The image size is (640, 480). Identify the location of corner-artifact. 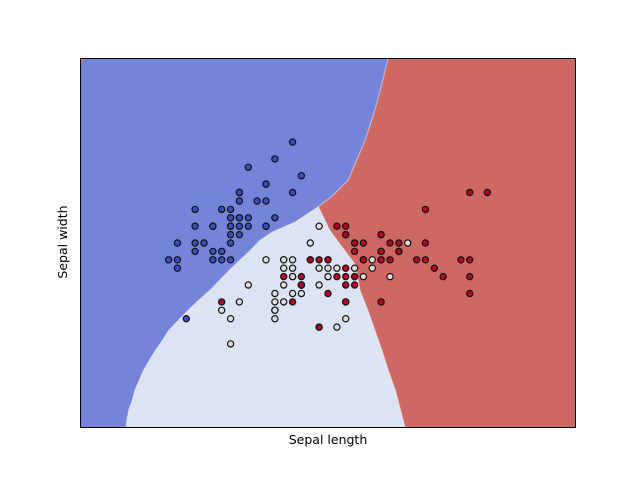
(82, 60).